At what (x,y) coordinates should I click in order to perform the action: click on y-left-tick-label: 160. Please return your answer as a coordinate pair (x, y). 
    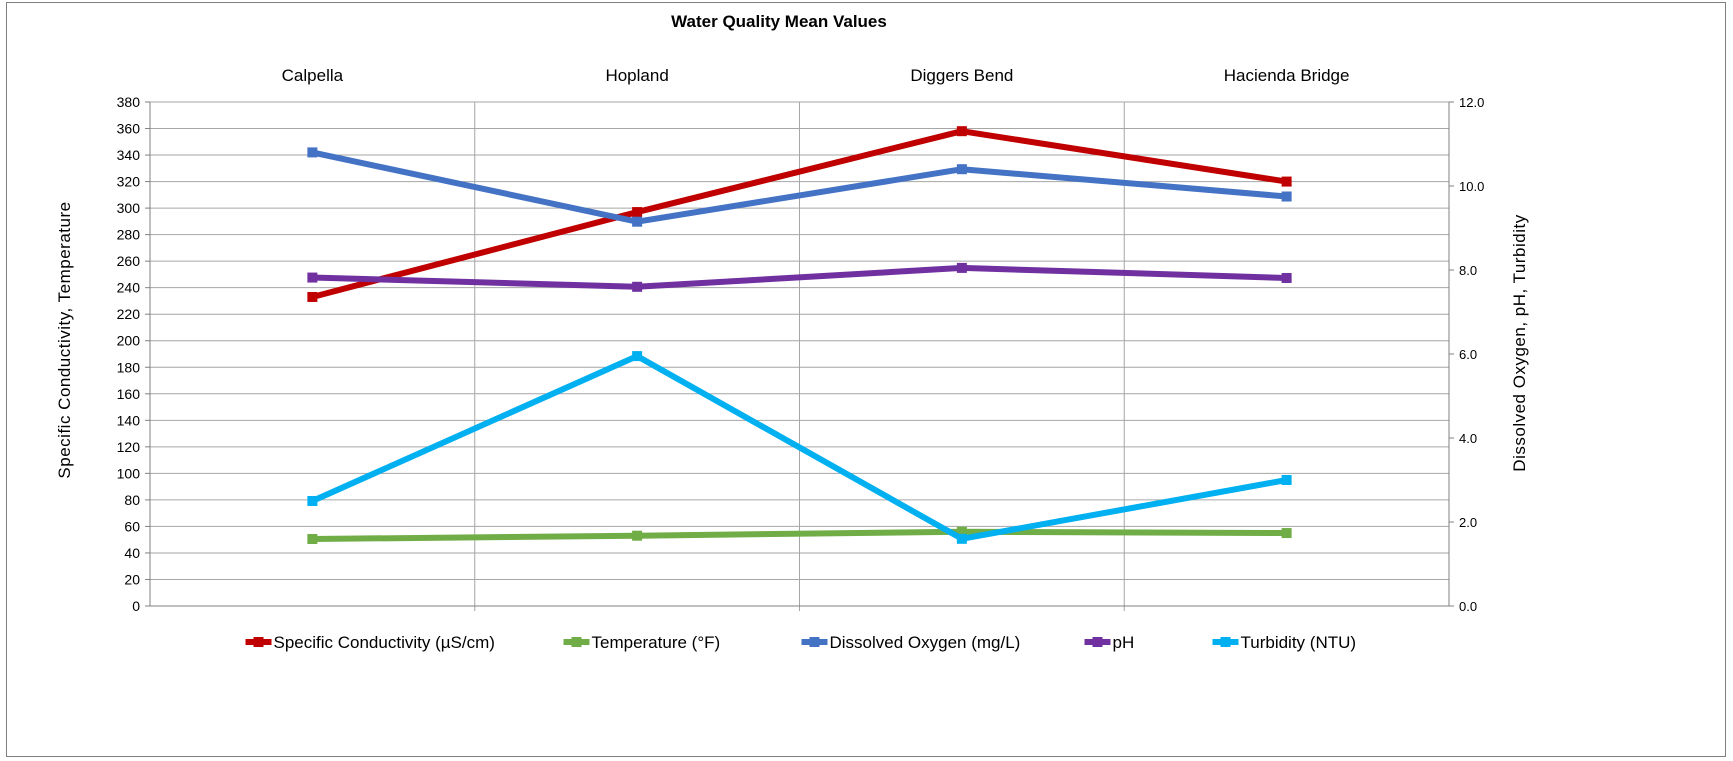
    Looking at the image, I should click on (129, 394).